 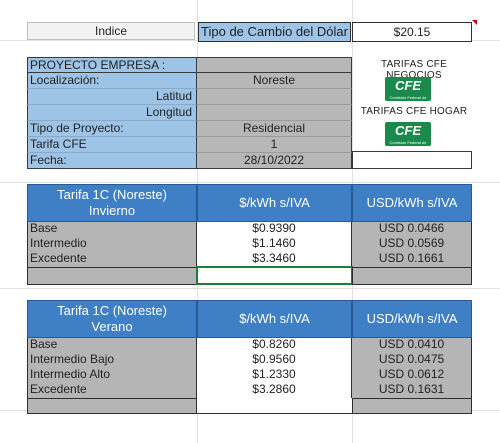 I want to click on project-row-latitud-value, so click(x=274, y=97).